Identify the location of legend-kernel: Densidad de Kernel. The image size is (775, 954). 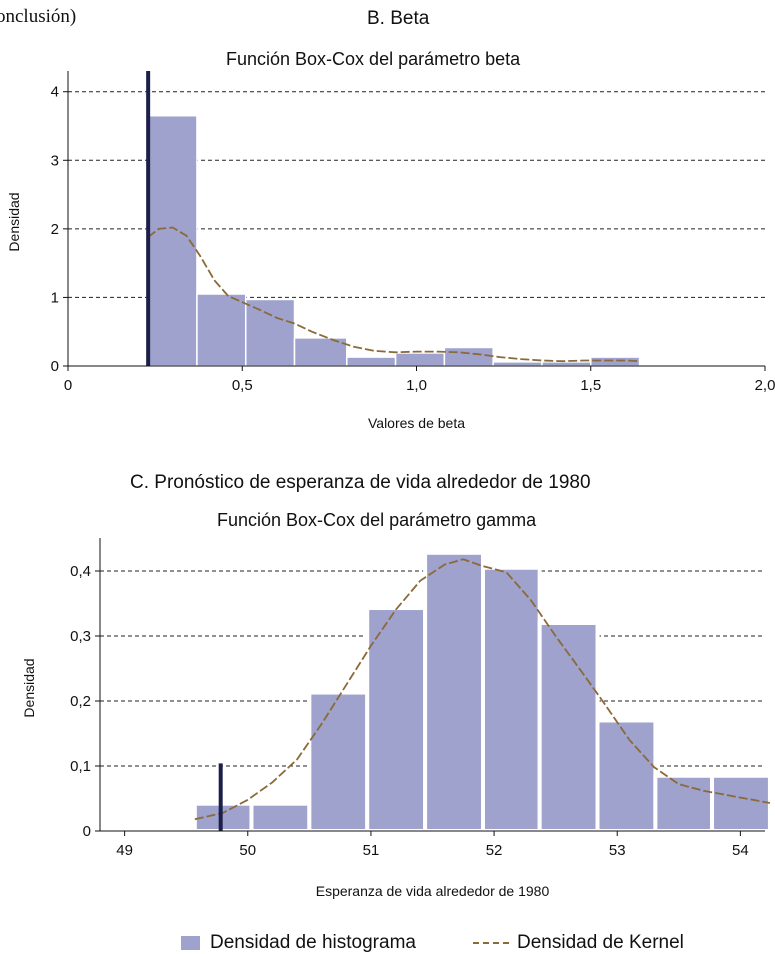
(578, 943).